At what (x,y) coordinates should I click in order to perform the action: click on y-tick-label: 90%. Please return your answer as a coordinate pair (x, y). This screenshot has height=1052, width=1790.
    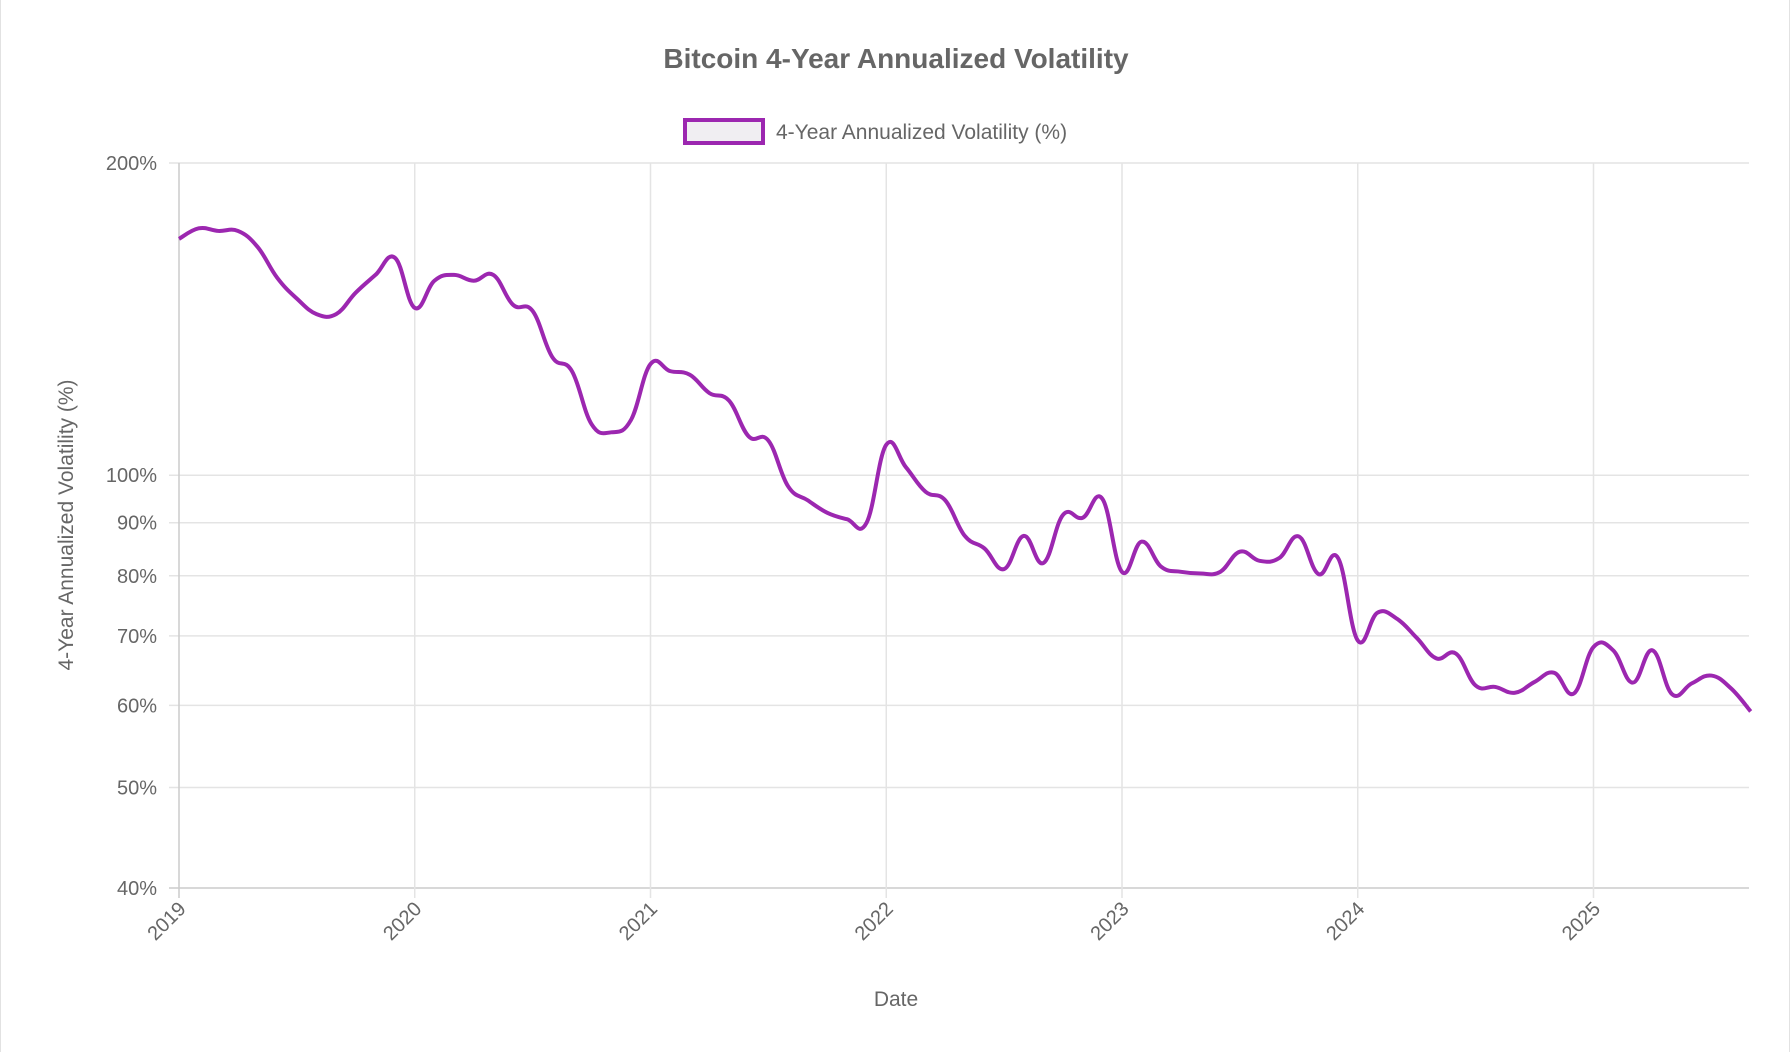
    Looking at the image, I should click on (137, 524).